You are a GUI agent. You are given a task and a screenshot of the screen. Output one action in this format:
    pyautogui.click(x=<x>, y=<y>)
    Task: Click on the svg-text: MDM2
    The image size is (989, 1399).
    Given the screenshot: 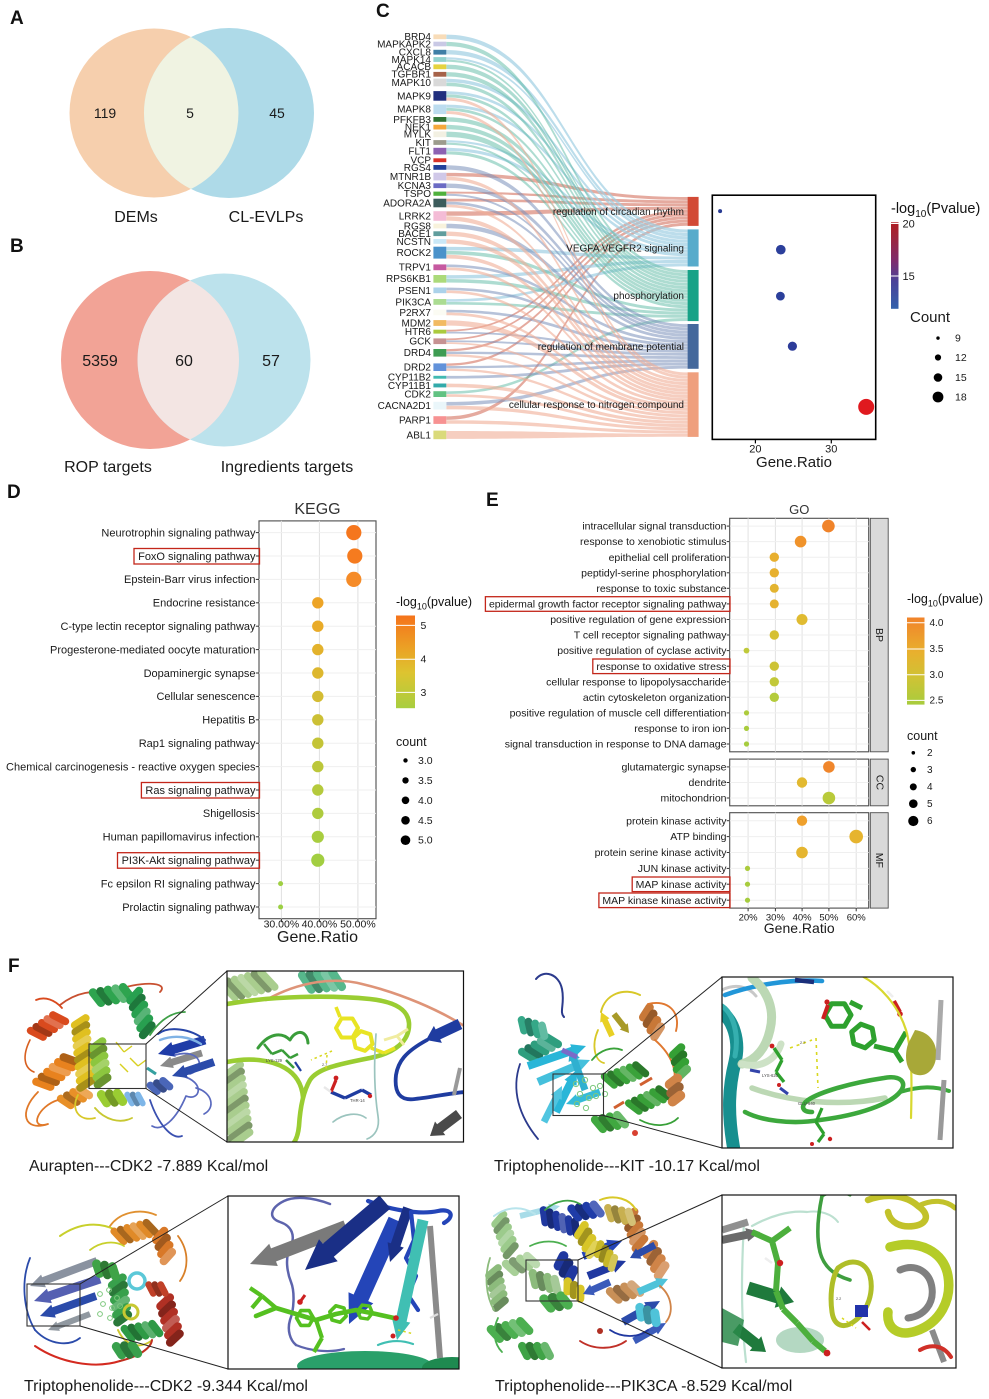 What is the action you would take?
    pyautogui.click(x=417, y=323)
    